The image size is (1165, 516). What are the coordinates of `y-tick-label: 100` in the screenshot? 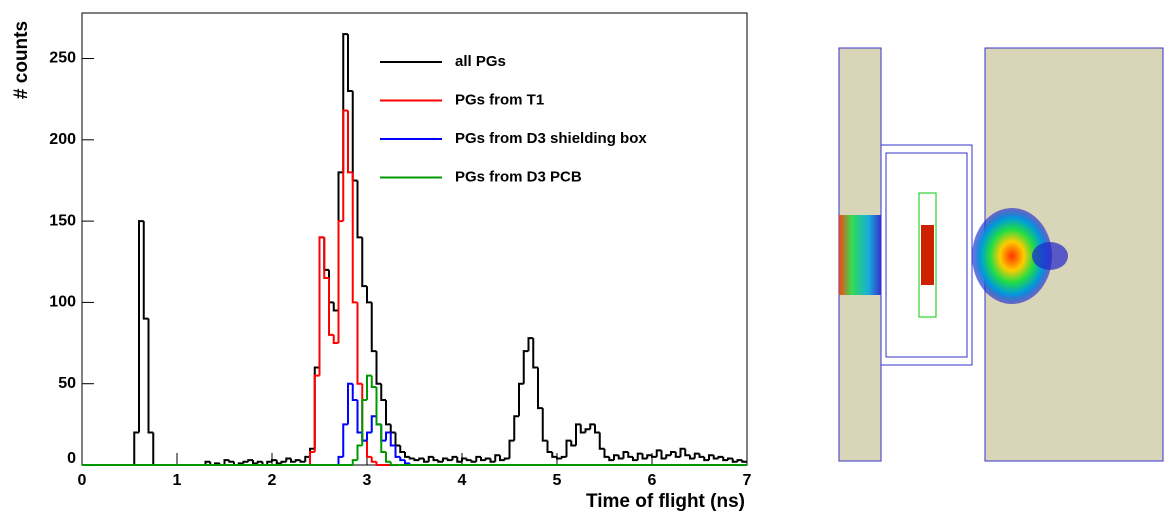 It's located at (62, 302).